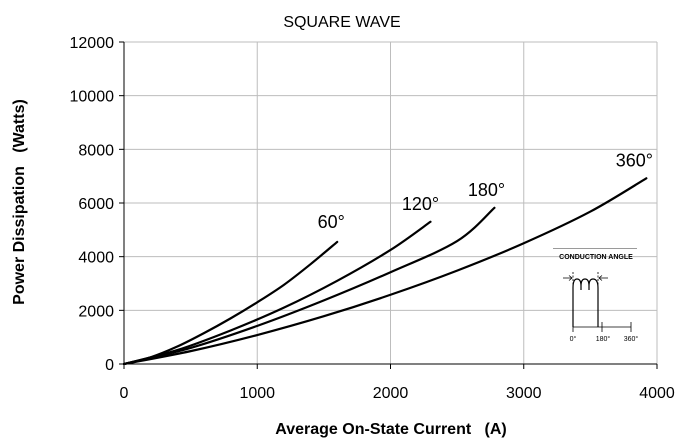 Image resolution: width=678 pixels, height=443 pixels. Describe the element at coordinates (585, 302) in the screenshot. I see `inset-waveform` at that location.